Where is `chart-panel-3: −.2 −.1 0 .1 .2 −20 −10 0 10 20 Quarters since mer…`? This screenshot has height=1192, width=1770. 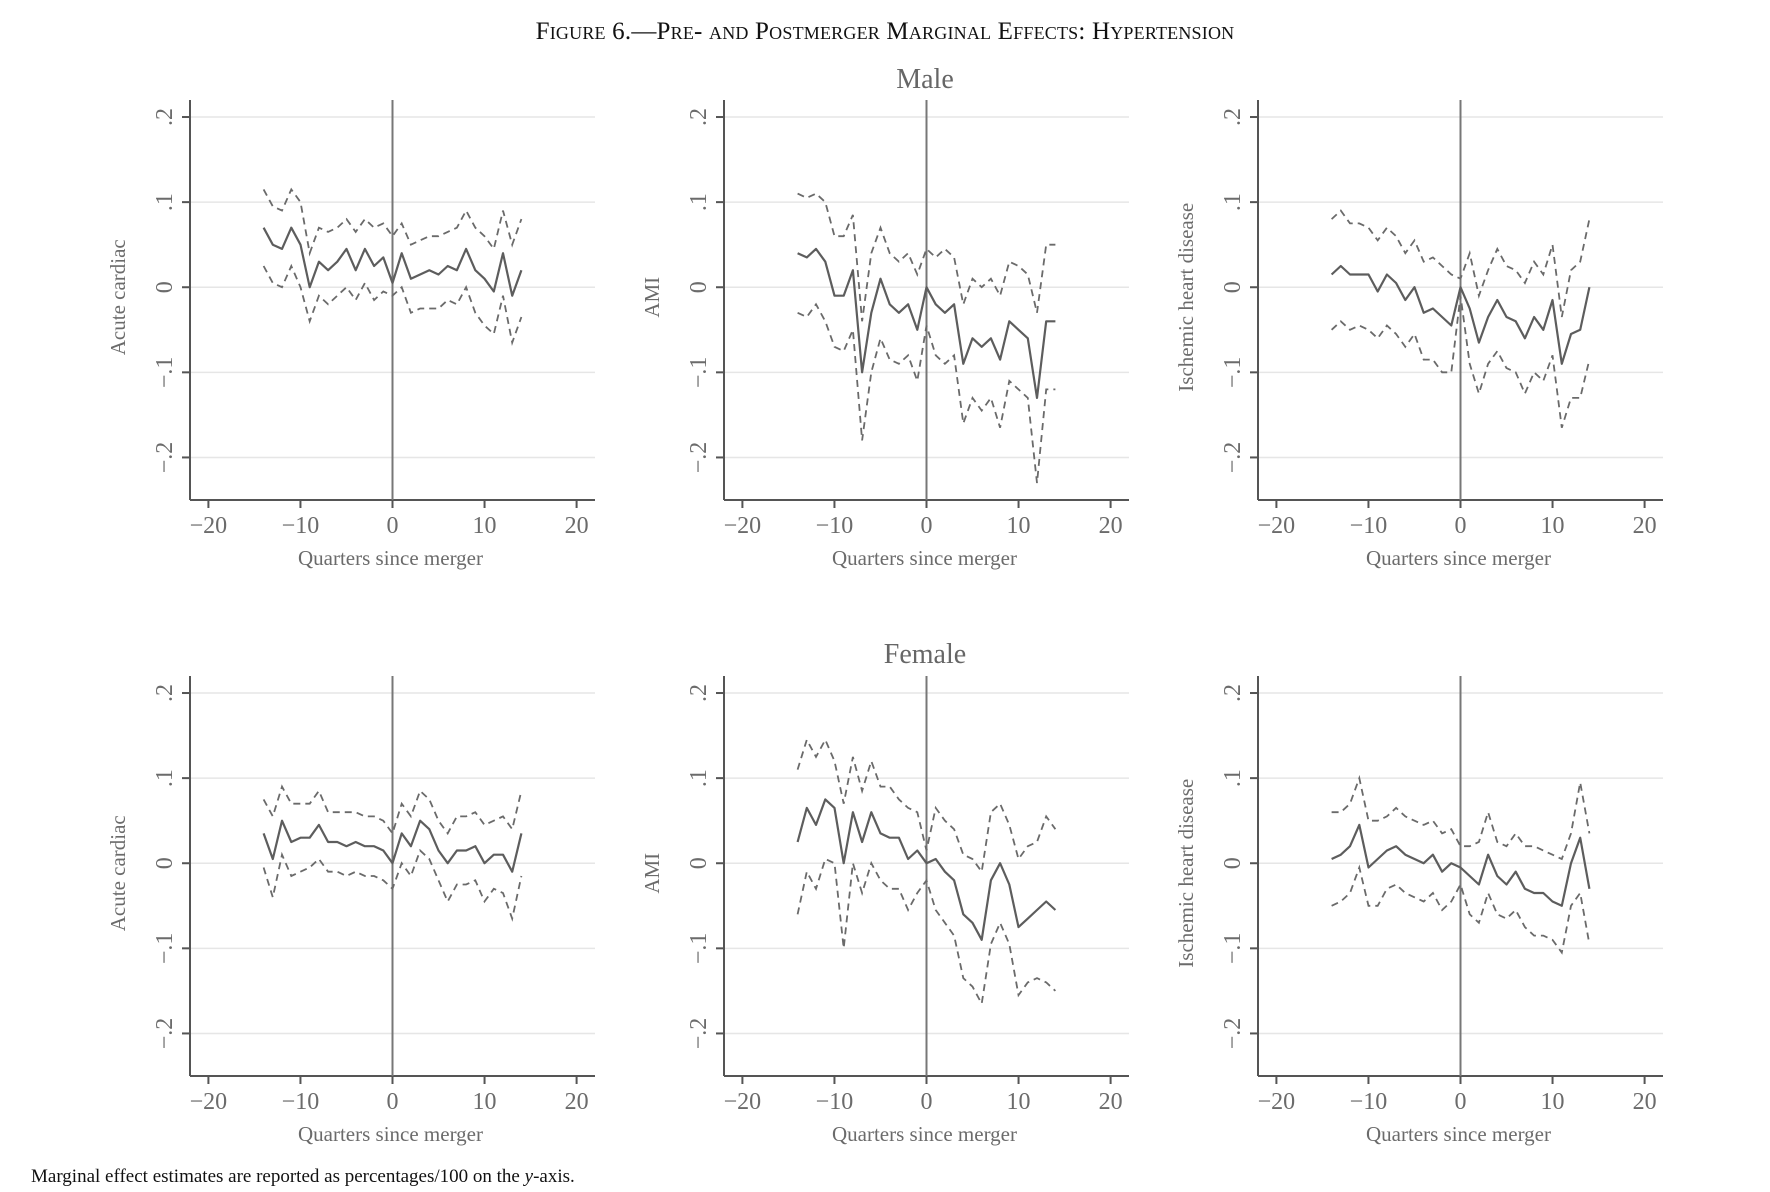 chart-panel-3: −.2 −.1 0 .1 .2 −20 −10 0 10 20 Quarters since mer… is located at coordinates (1418, 335).